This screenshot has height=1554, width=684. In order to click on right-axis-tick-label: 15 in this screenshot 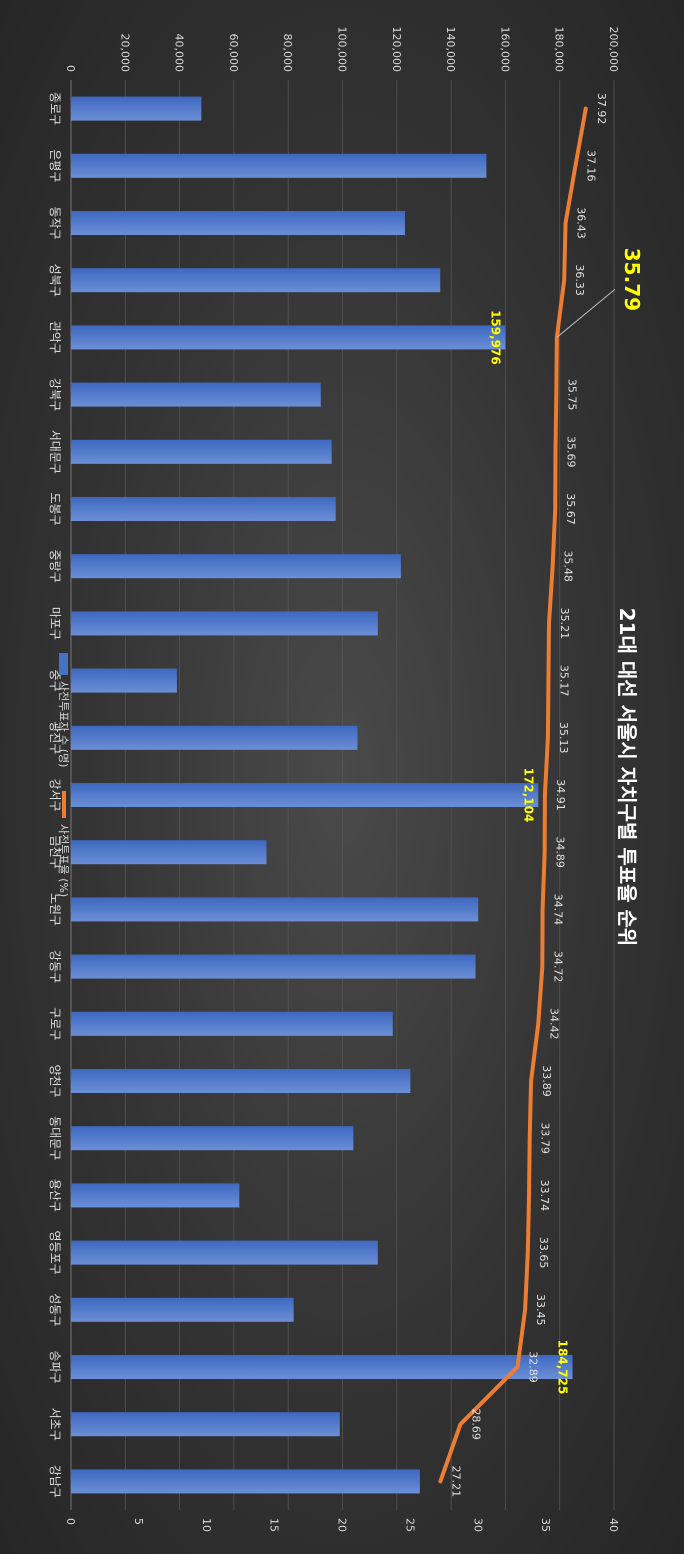, I will do `click(274, 1525)`.